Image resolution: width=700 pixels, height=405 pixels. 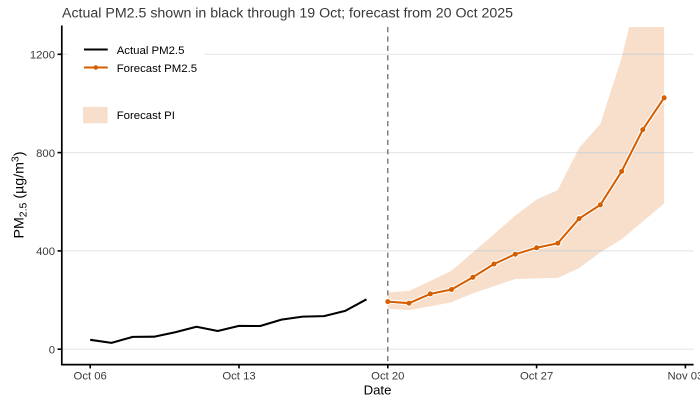 What do you see at coordinates (45, 154) in the screenshot?
I see `svg-text: 800` at bounding box center [45, 154].